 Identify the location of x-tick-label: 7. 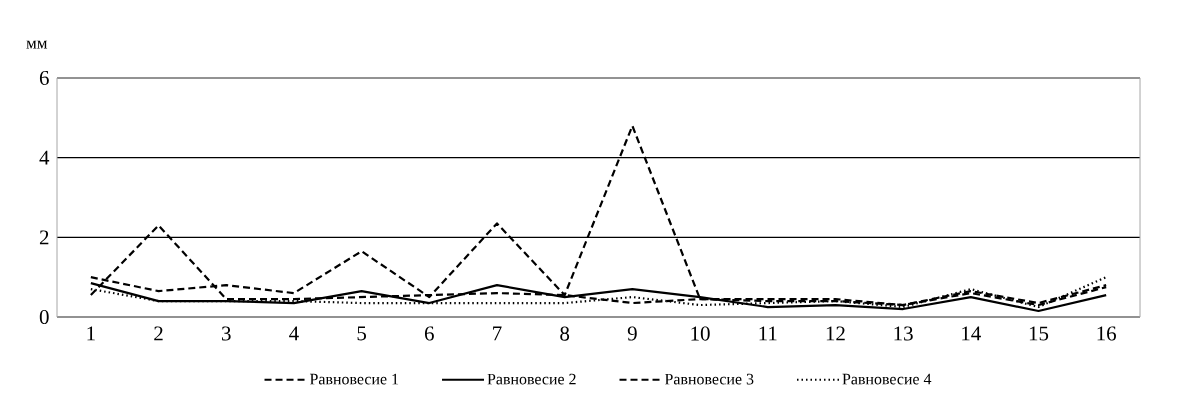
(497, 333).